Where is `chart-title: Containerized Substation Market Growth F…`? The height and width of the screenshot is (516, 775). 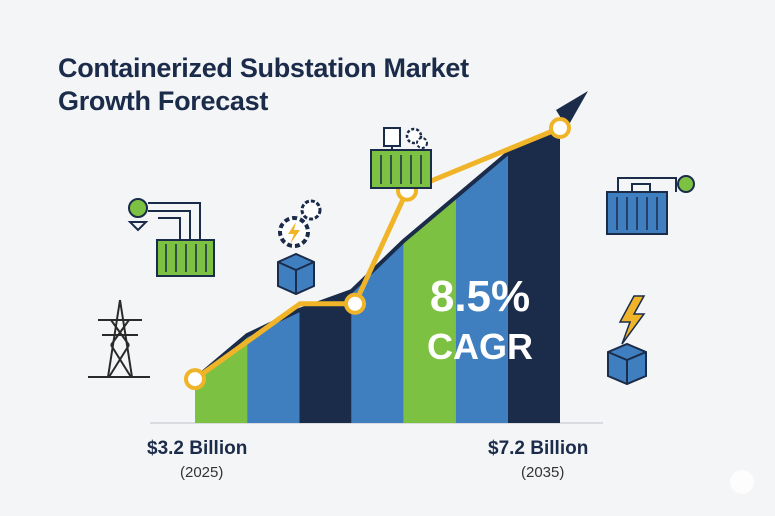
chart-title: Containerized Substation Market Growth F… is located at coordinates (263, 85).